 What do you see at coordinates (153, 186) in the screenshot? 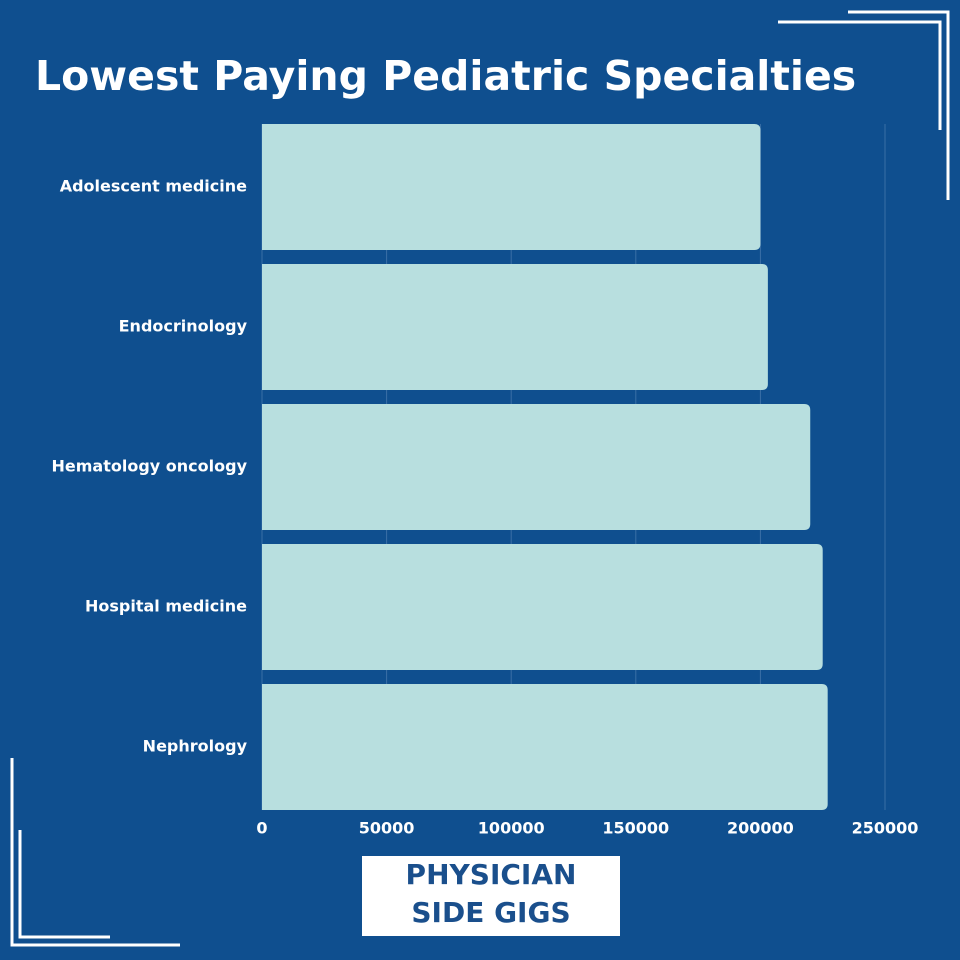
I see `y-tick-label: Adolescent medicine` at bounding box center [153, 186].